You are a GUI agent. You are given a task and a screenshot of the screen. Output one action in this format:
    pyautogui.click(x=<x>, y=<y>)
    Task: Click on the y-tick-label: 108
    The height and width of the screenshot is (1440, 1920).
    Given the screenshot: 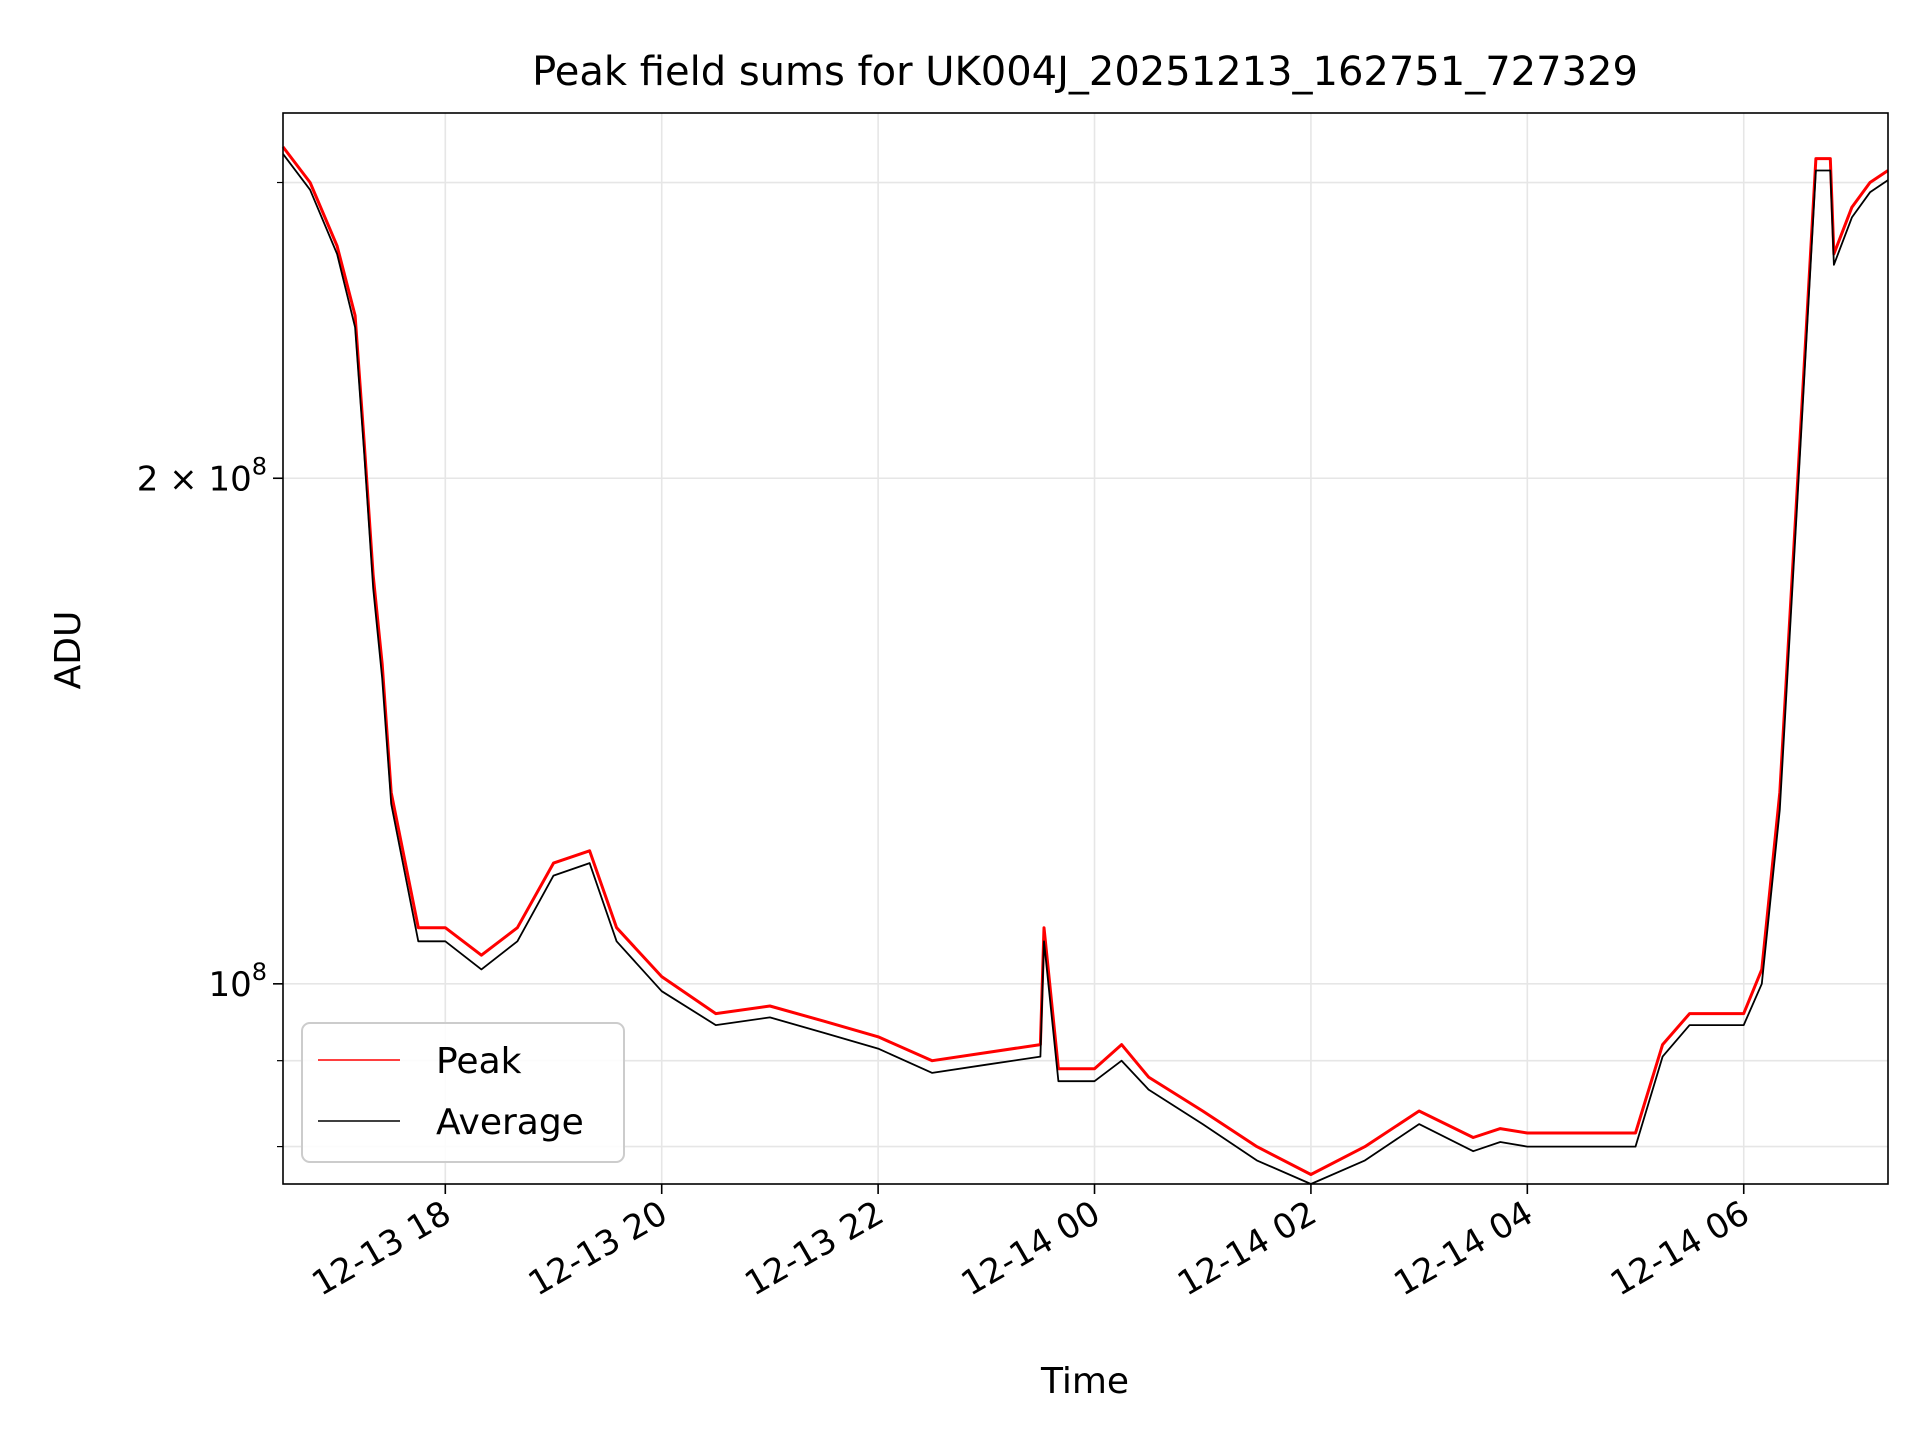 What is the action you would take?
    pyautogui.click(x=237, y=981)
    